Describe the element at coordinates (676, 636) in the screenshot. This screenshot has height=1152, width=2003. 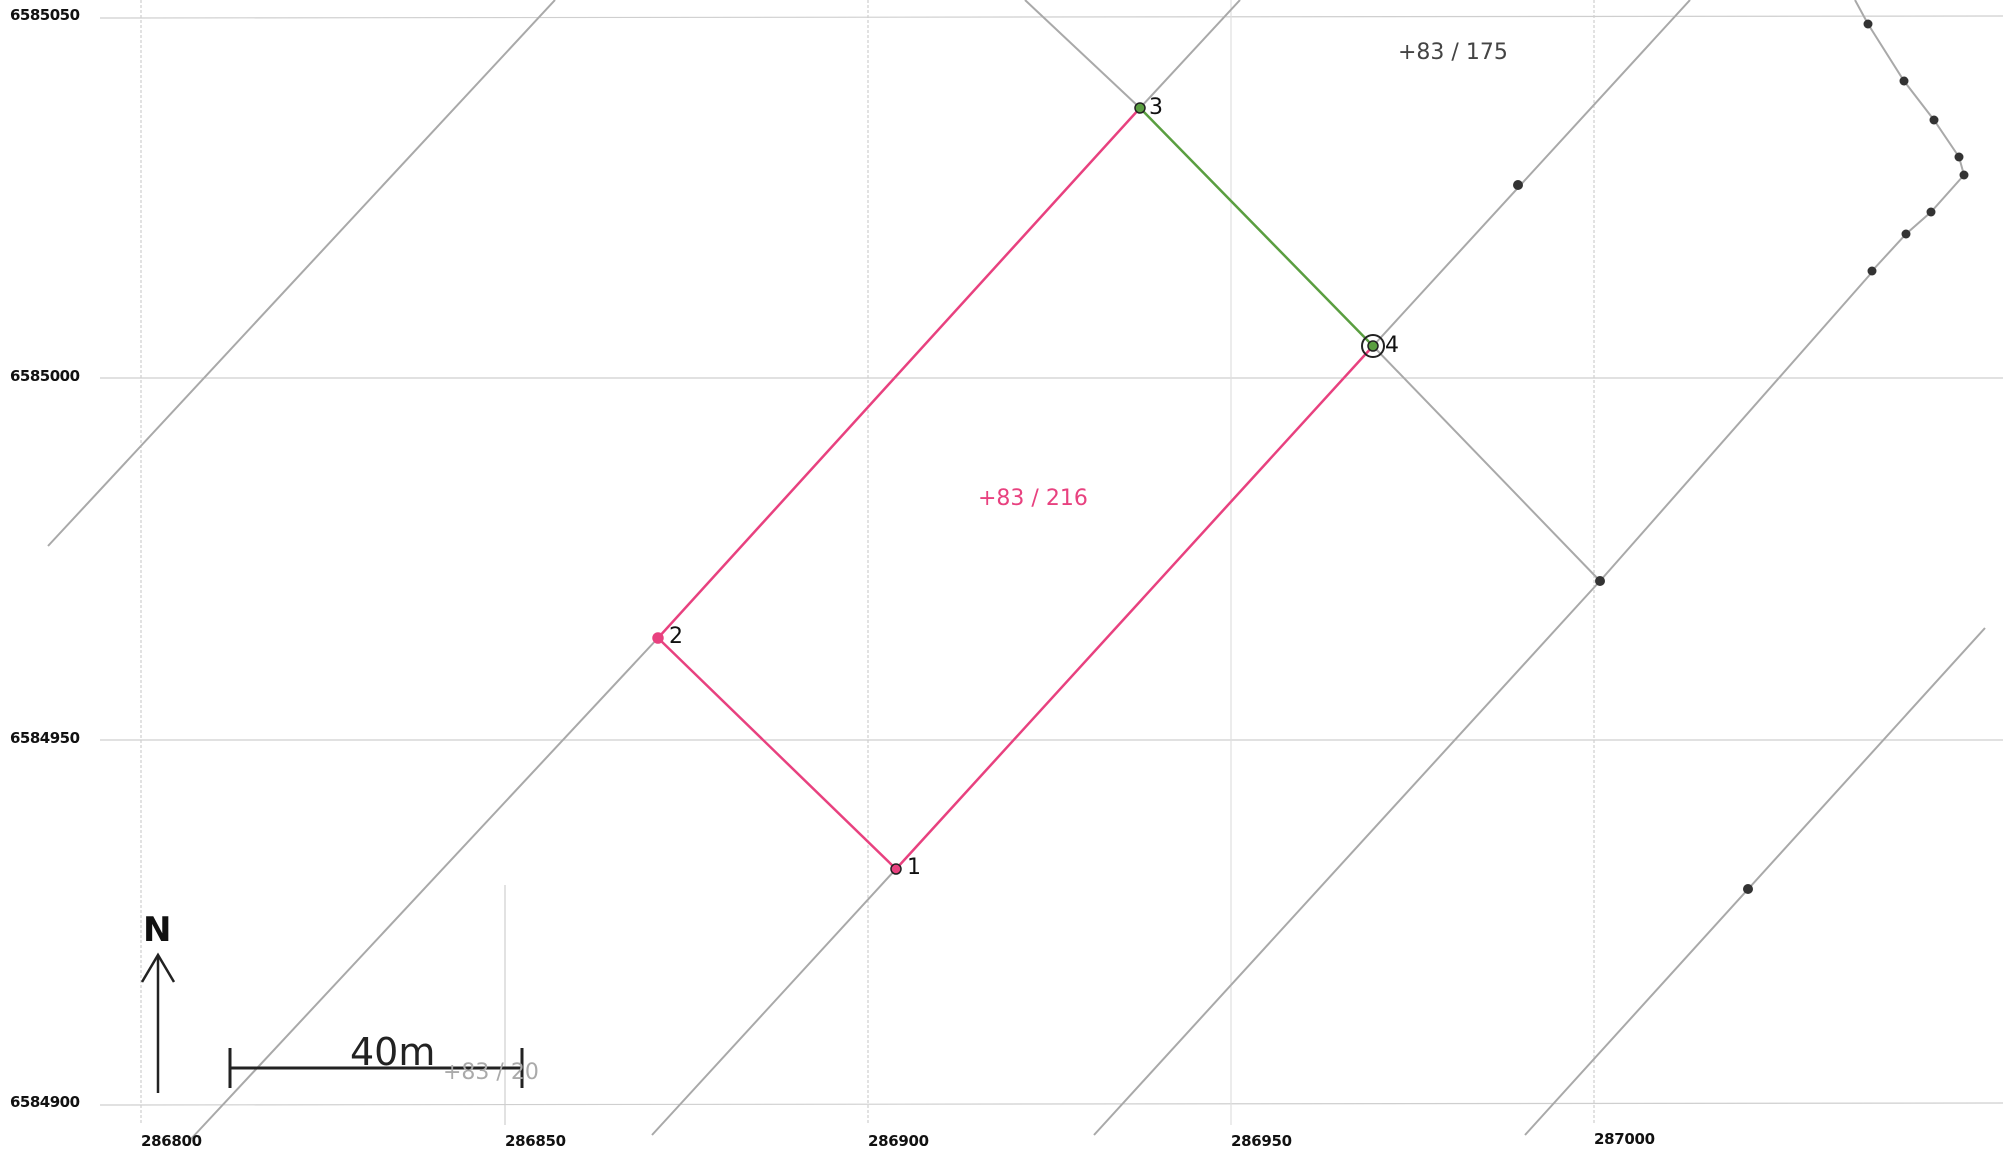
I see `vertex-number-2: 2` at that location.